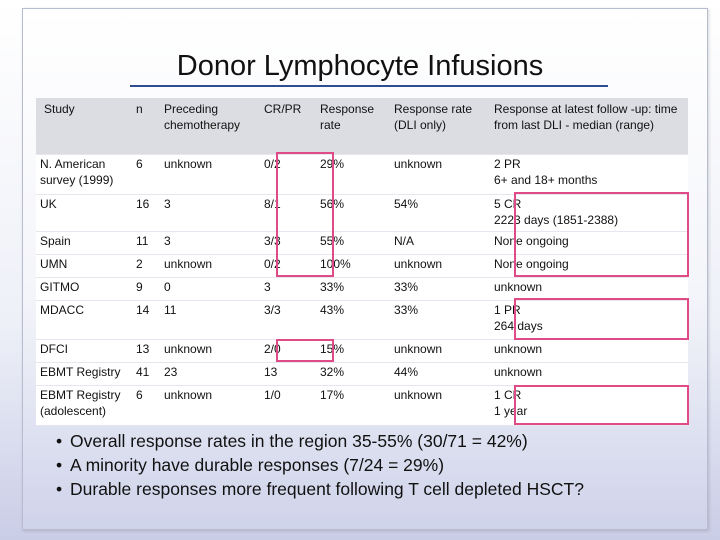 The height and width of the screenshot is (540, 720). What do you see at coordinates (353, 351) in the screenshot?
I see `cell-response-rate: 15%` at bounding box center [353, 351].